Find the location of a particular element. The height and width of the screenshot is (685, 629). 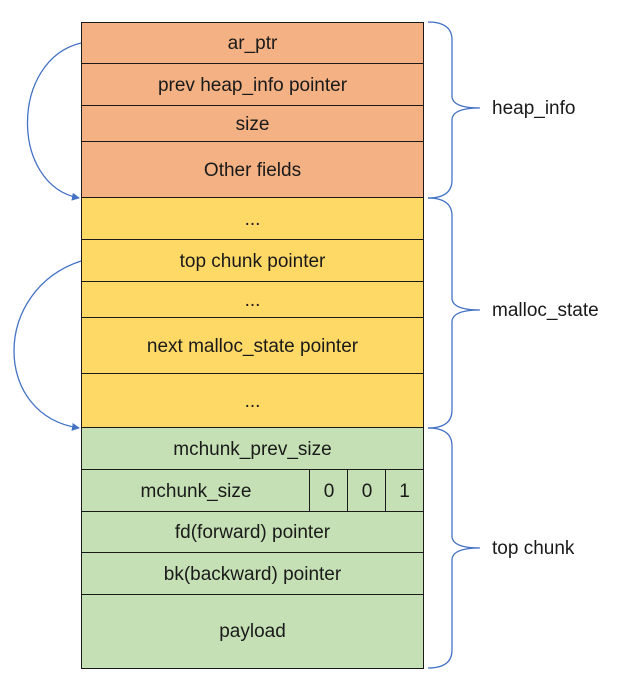

malloc-state-top-chunk-pointer: top chunk pointer is located at coordinates (252, 261).